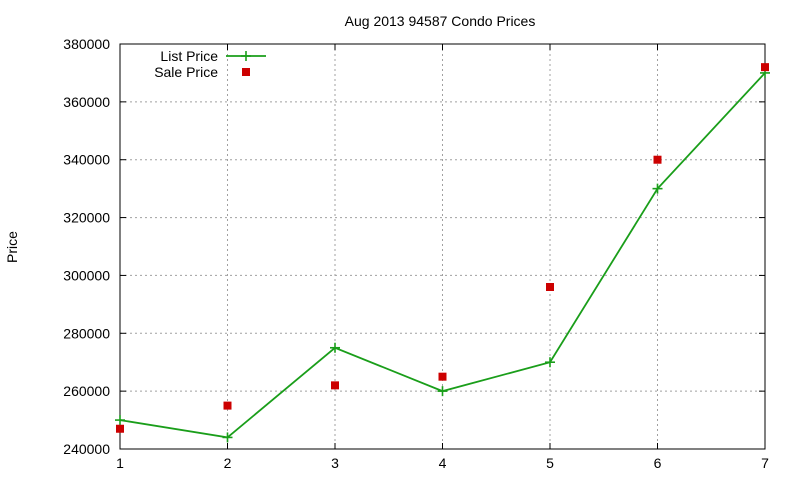  What do you see at coordinates (189, 56) in the screenshot?
I see `legend-label-list-price: List Price` at bounding box center [189, 56].